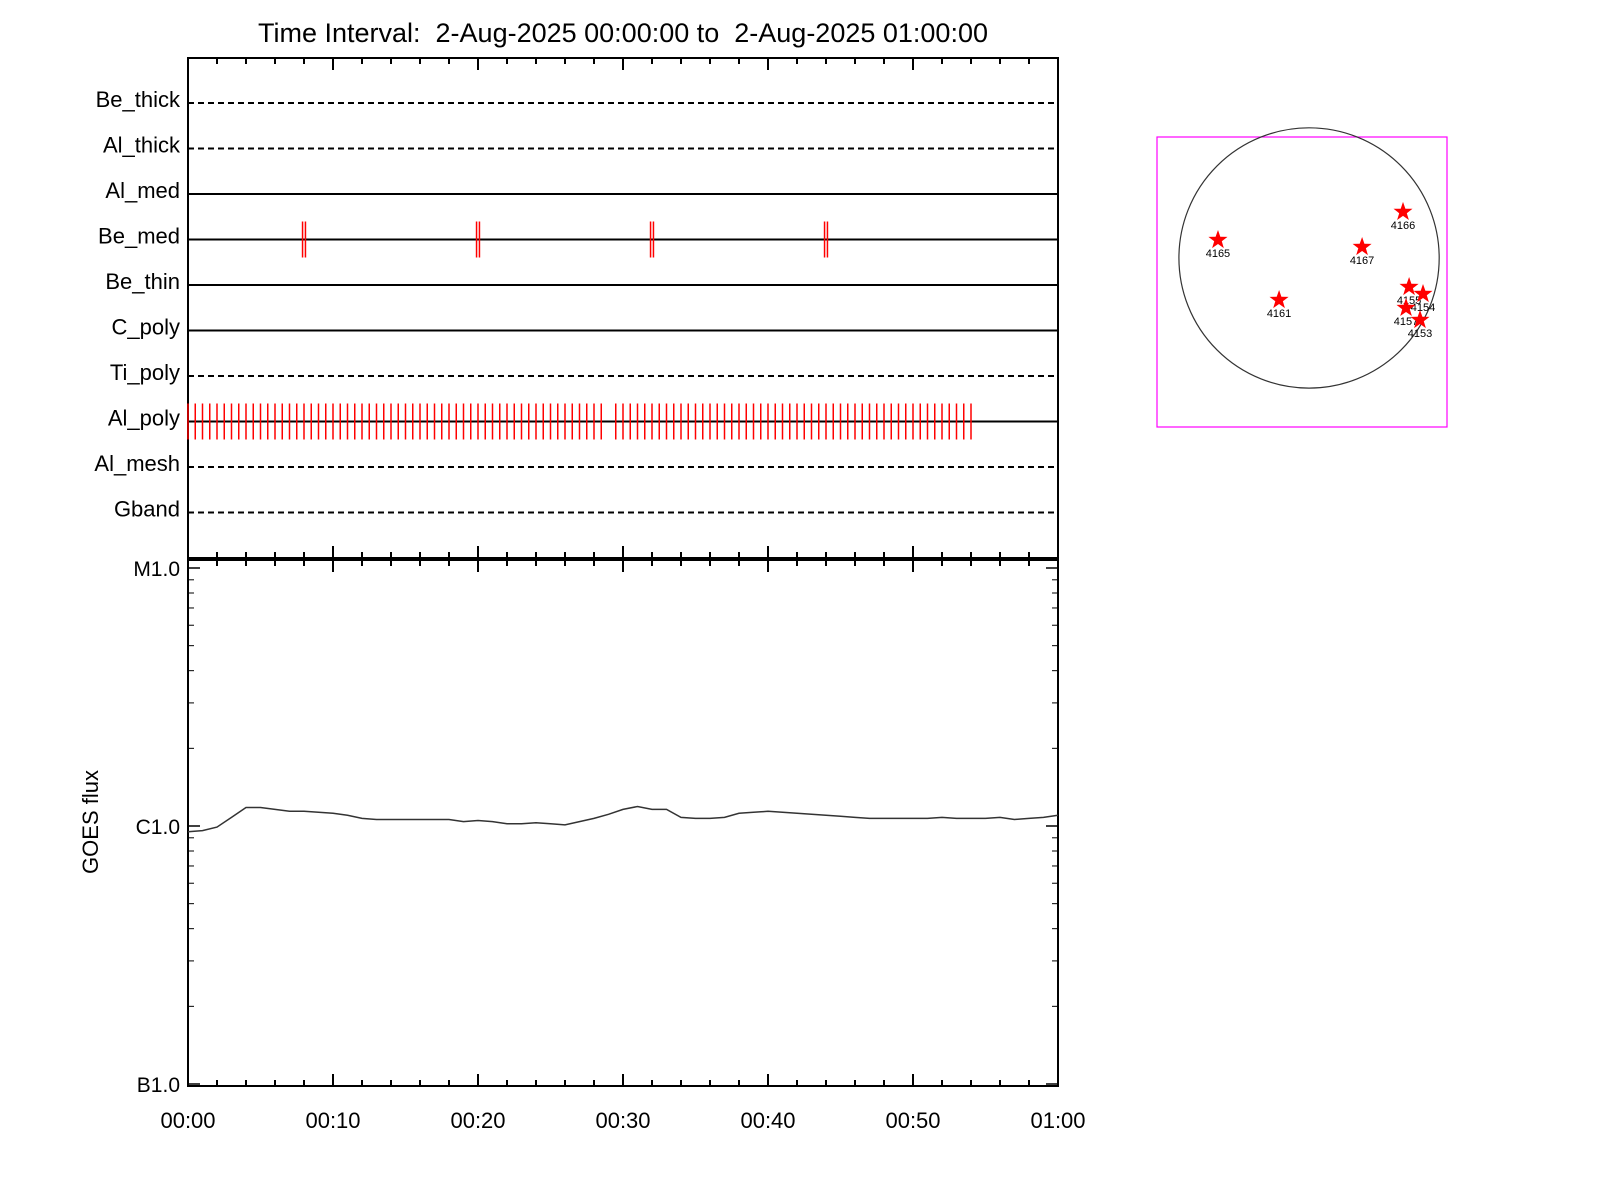  What do you see at coordinates (1406, 322) in the screenshot?
I see `region-label: 4157` at bounding box center [1406, 322].